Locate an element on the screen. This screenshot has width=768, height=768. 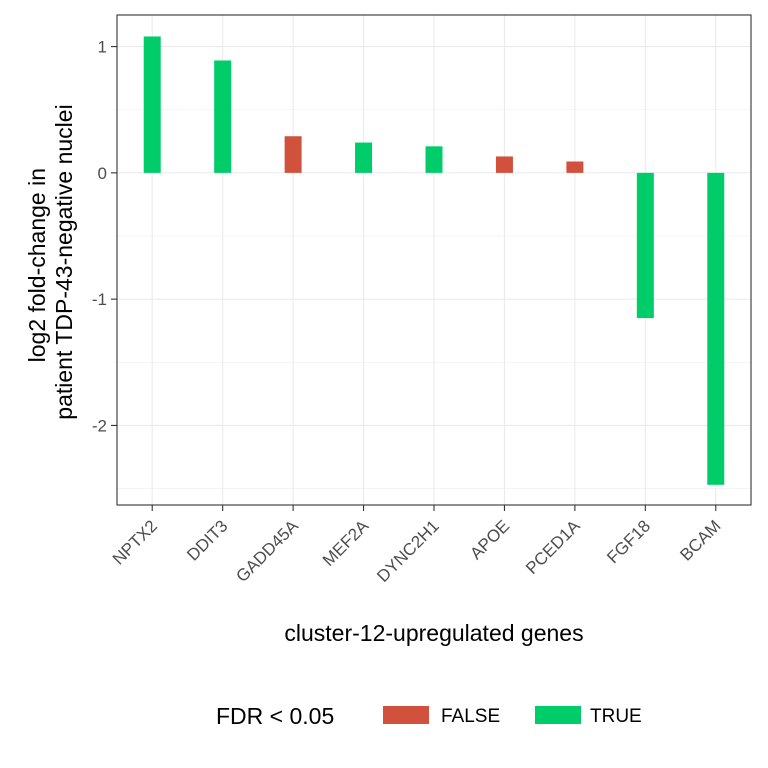
bar-dync2h1 is located at coordinates (434, 159).